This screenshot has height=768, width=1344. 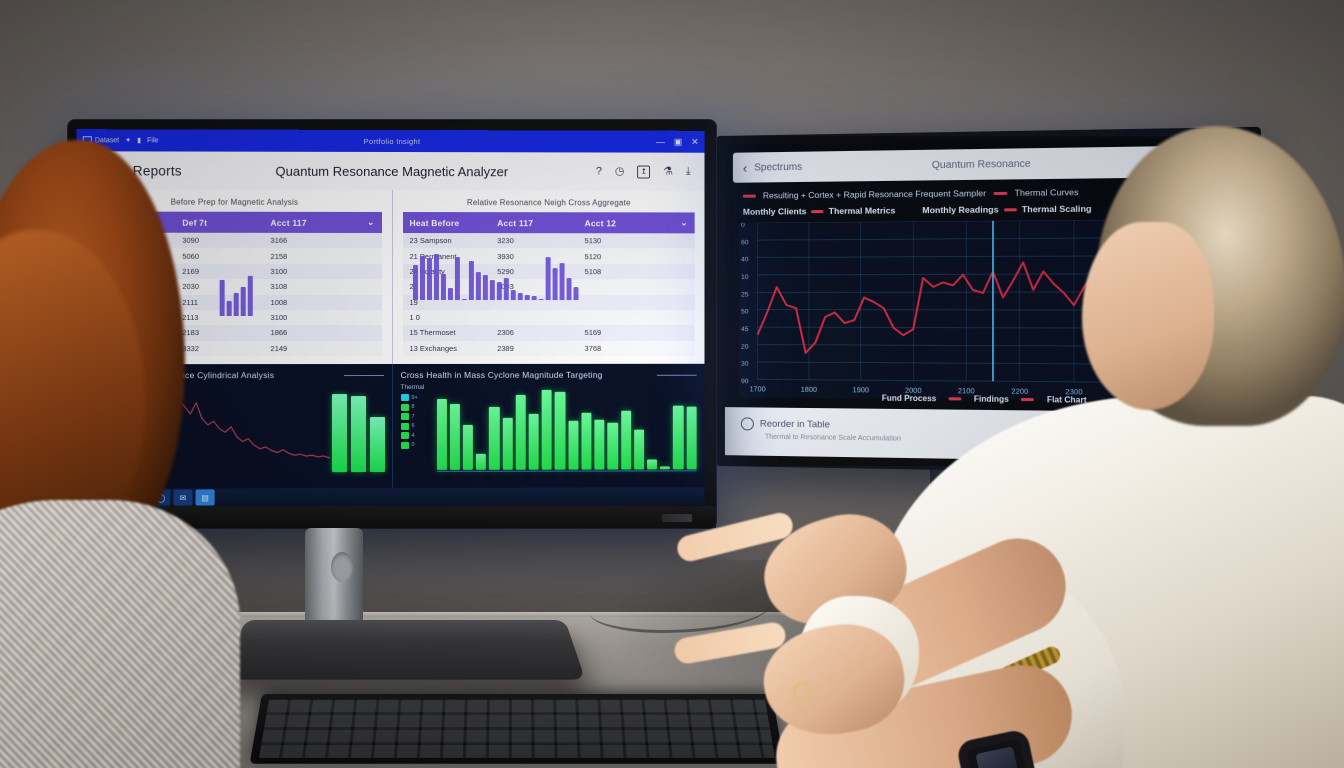 What do you see at coordinates (534, 223) in the screenshot?
I see `col-header-1: Acct 117` at bounding box center [534, 223].